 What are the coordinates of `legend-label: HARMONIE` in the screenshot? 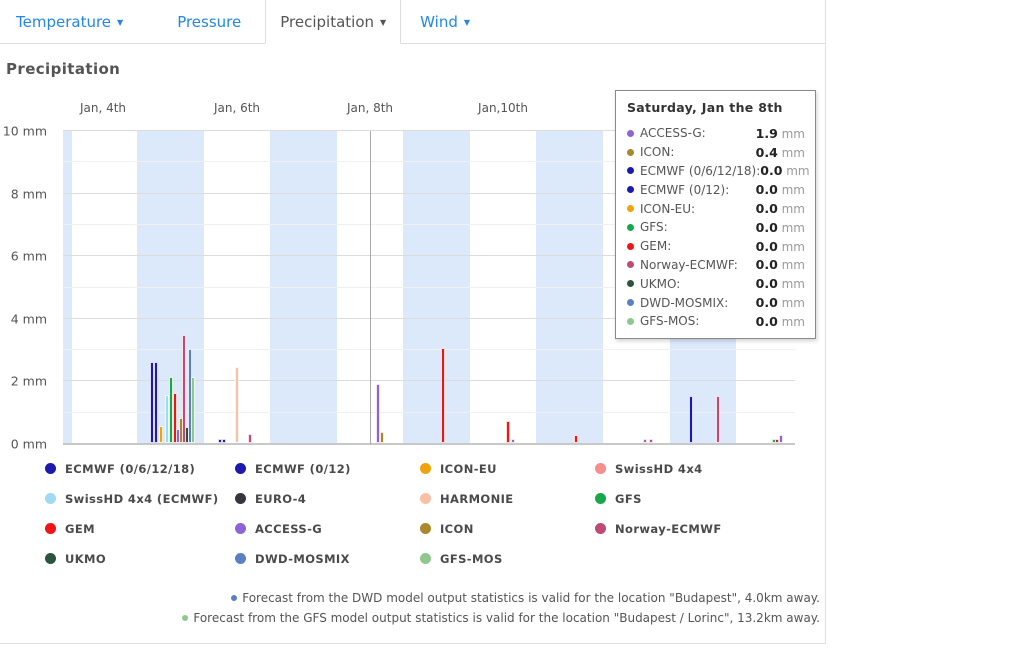 It's located at (477, 498).